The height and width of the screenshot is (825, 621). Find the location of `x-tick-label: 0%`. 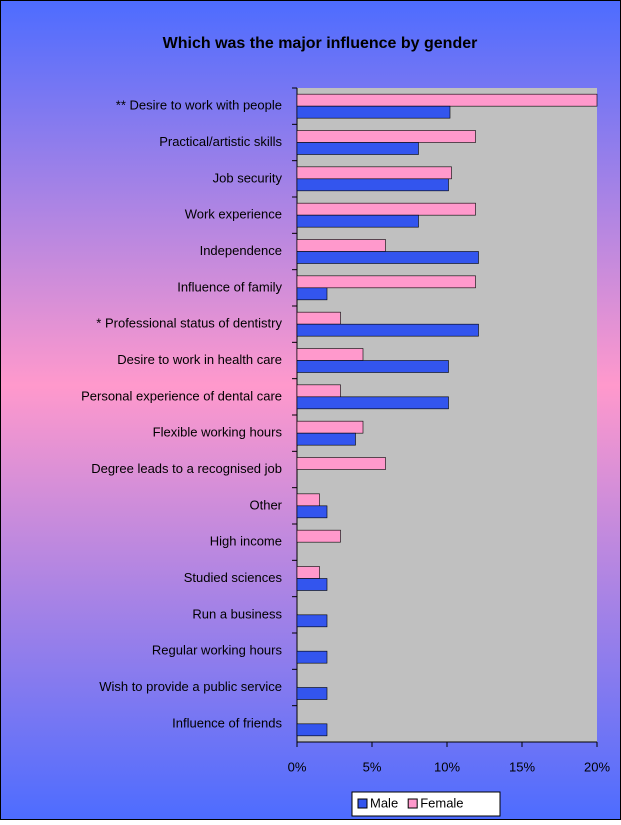

x-tick-label: 0% is located at coordinates (297, 766).